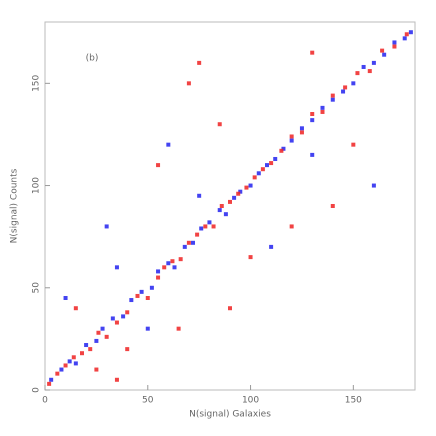 The width and height of the screenshot is (436, 436). What do you see at coordinates (37, 390) in the screenshot?
I see `y-tick-label: 0` at bounding box center [37, 390].